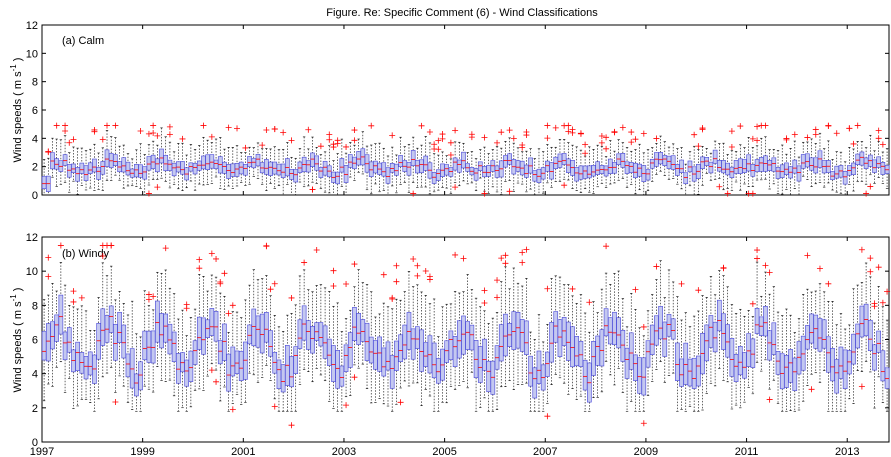  What do you see at coordinates (847, 451) in the screenshot?
I see `x-tick-label: 2013` at bounding box center [847, 451].